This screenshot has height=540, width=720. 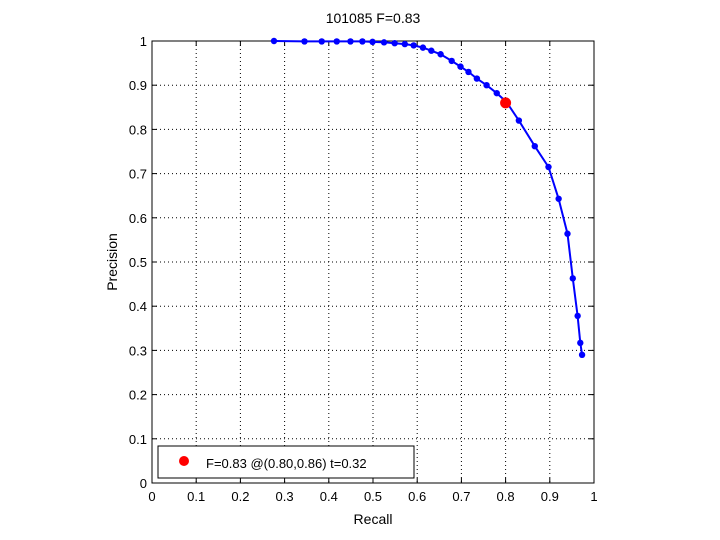 I want to click on y-tick-label: 0.8, so click(x=138, y=129).